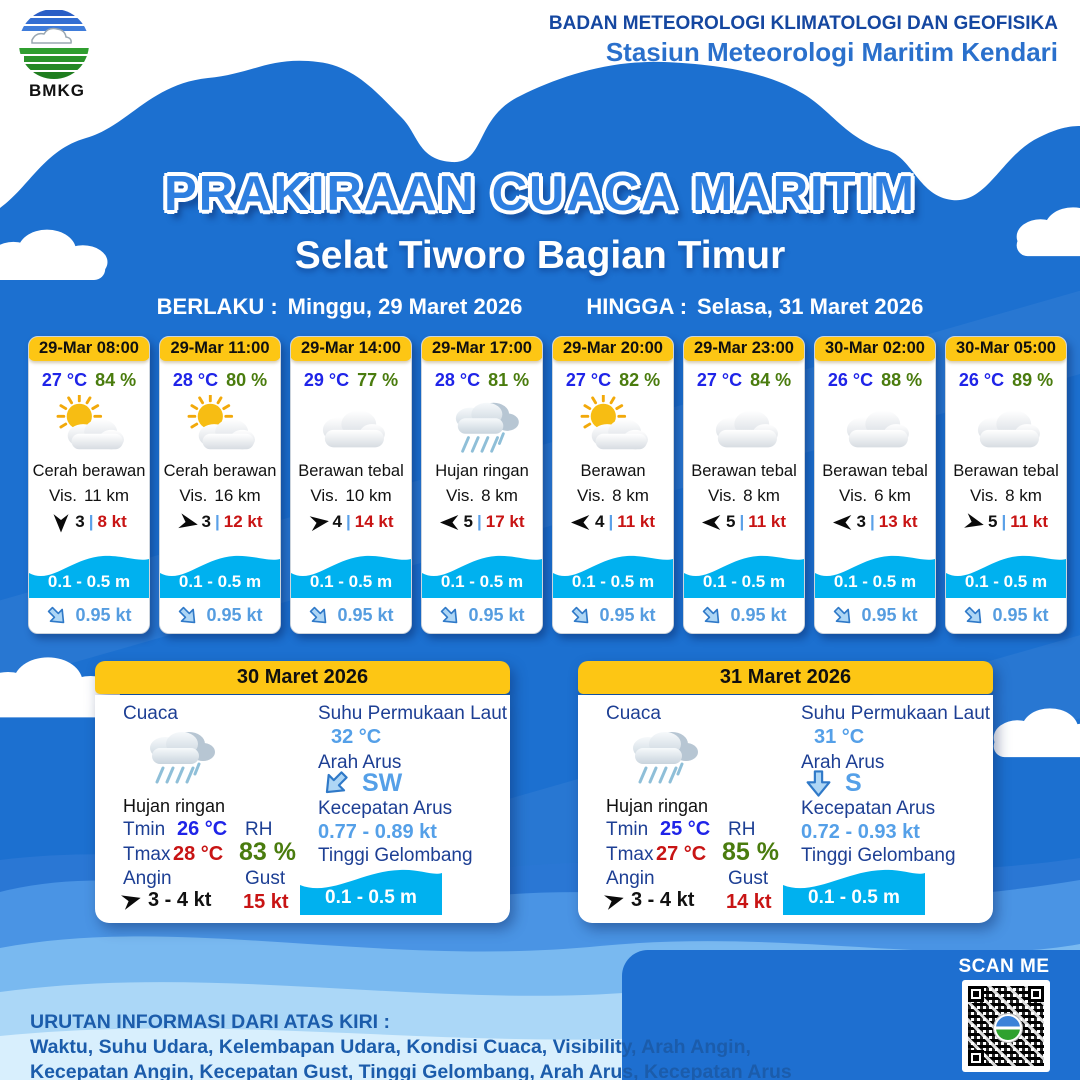 The height and width of the screenshot is (1080, 1080). Describe the element at coordinates (220, 471) in the screenshot. I see `weather-condition: Cerah berawan` at that location.